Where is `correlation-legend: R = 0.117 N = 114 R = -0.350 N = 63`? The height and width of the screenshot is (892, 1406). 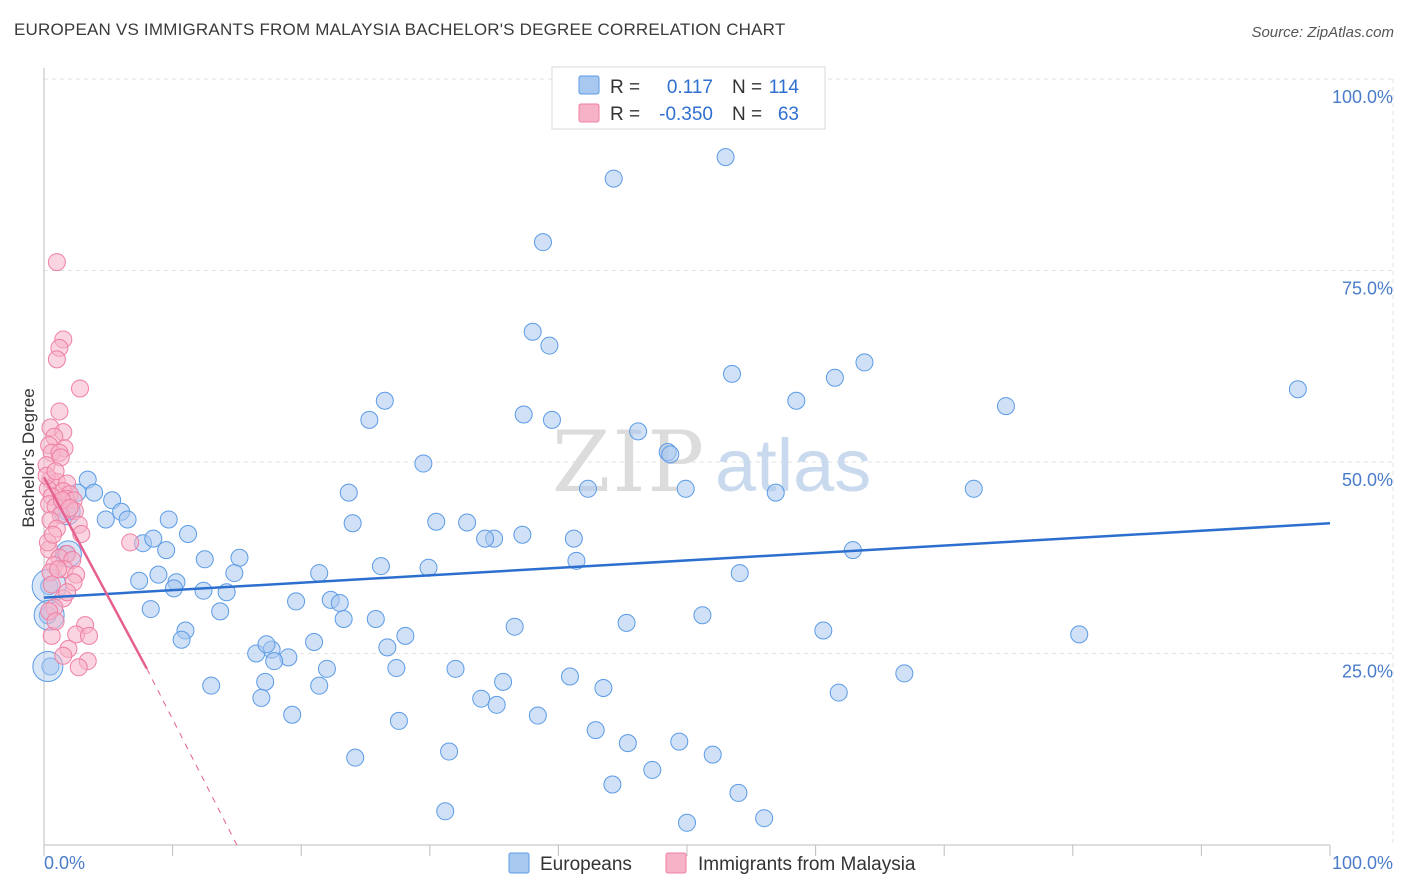 correlation-legend: R = 0.117 N = 114 R = -0.350 N = 63 is located at coordinates (688, 98).